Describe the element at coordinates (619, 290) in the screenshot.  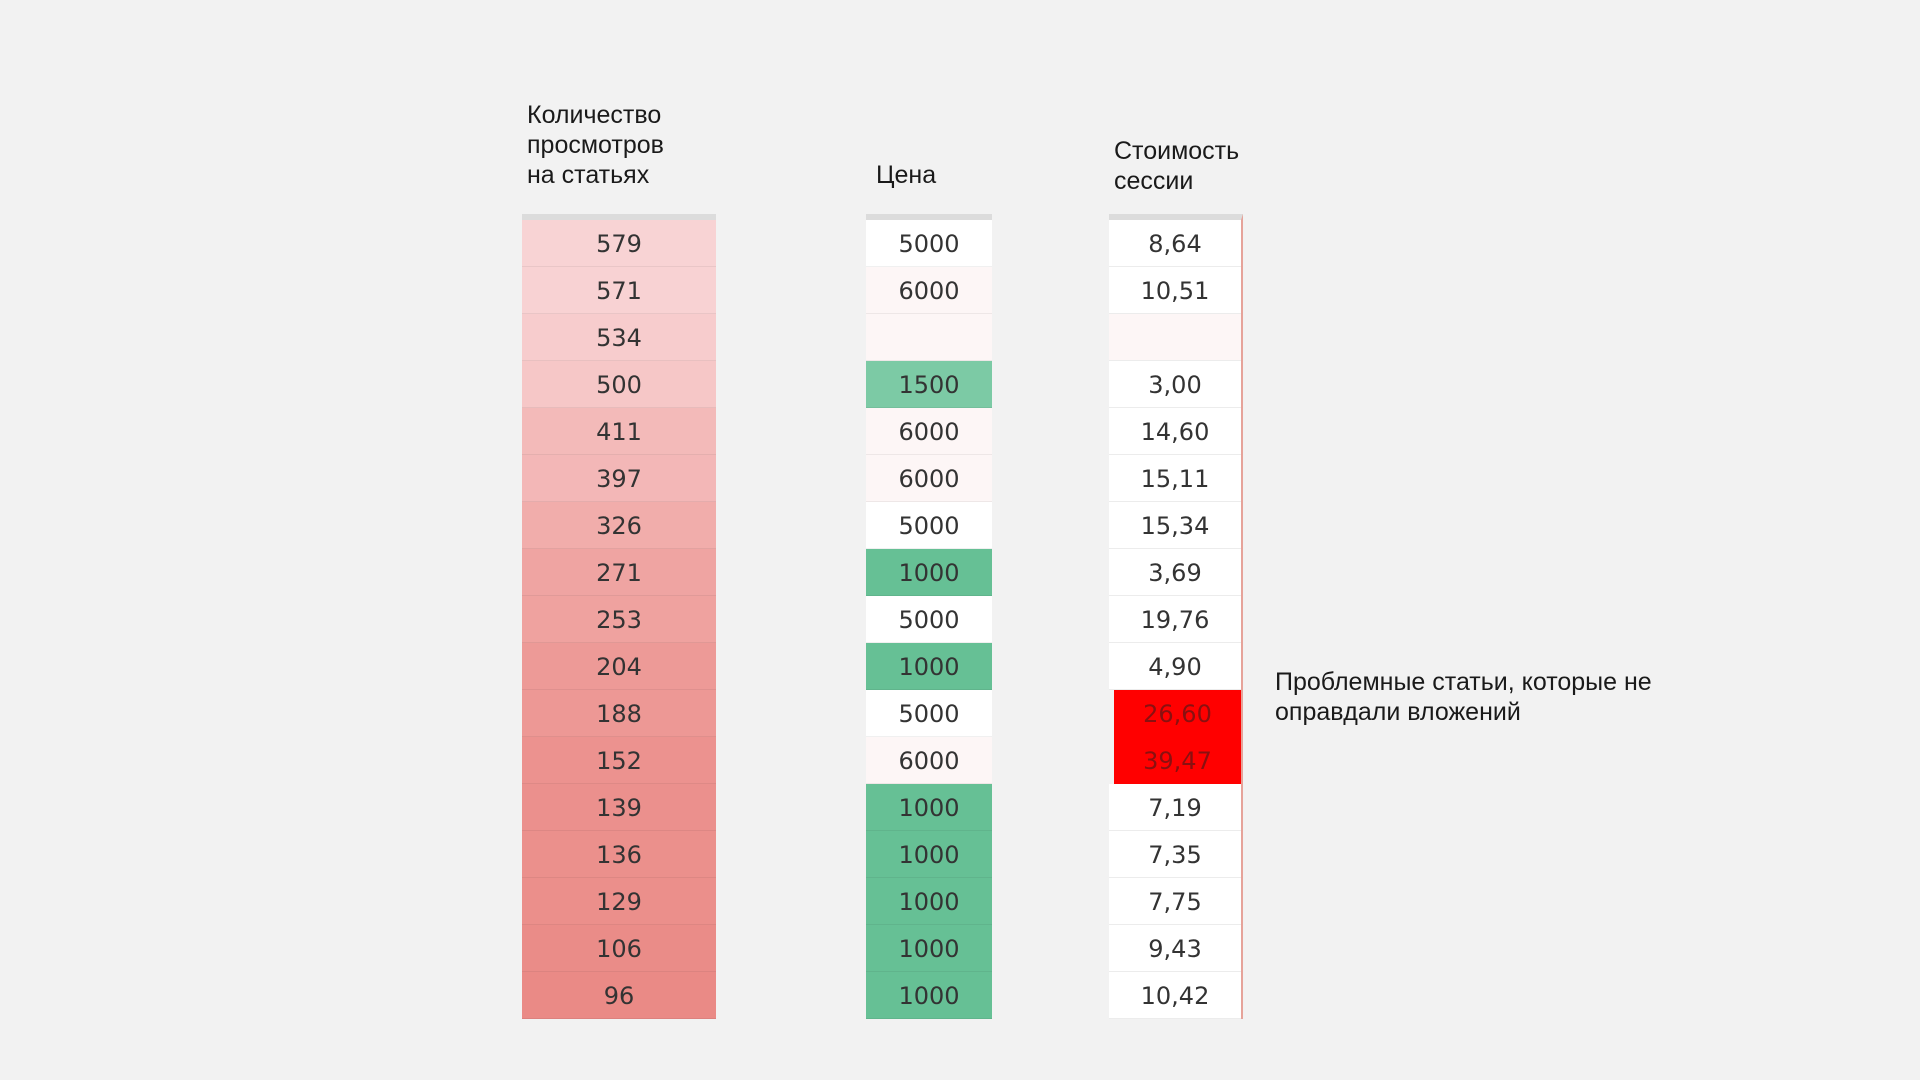
I see `views-cell: 571` at that location.